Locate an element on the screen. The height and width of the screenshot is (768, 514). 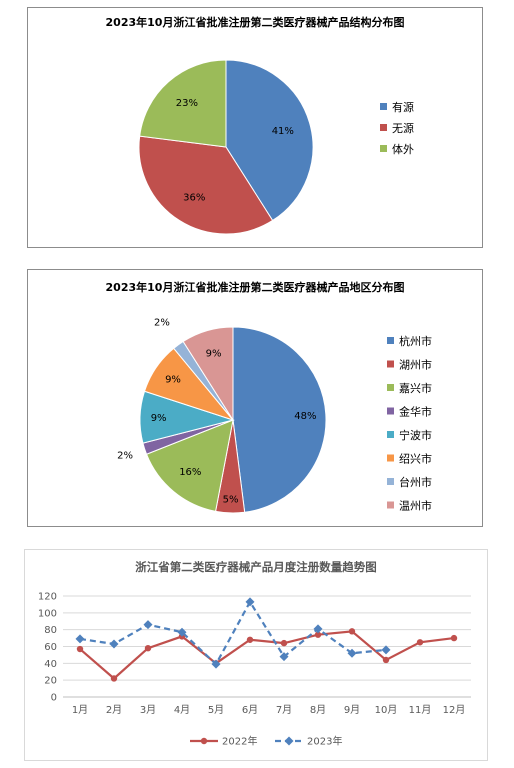
x-tick-label-10: 11月 is located at coordinates (420, 710).